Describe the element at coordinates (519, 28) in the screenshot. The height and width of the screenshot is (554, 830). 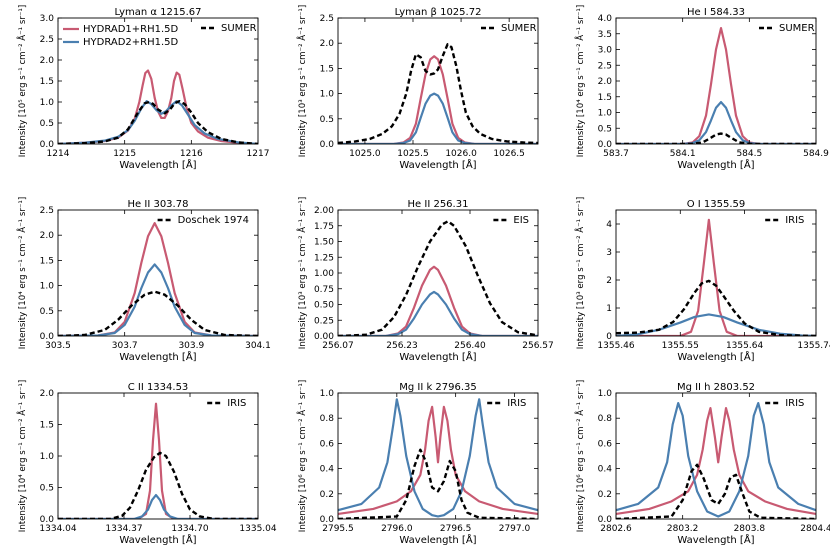
I see `legend-label-obs: SUMER` at that location.